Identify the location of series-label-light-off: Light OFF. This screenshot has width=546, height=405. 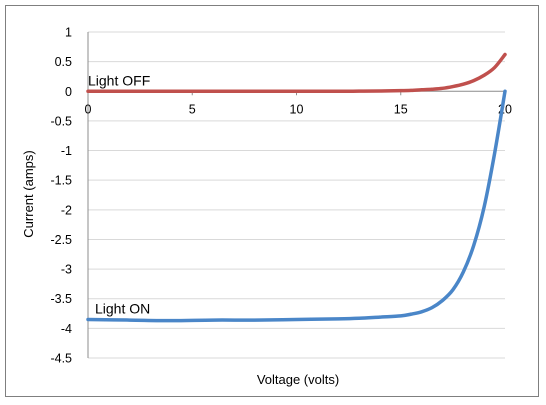
(119, 80).